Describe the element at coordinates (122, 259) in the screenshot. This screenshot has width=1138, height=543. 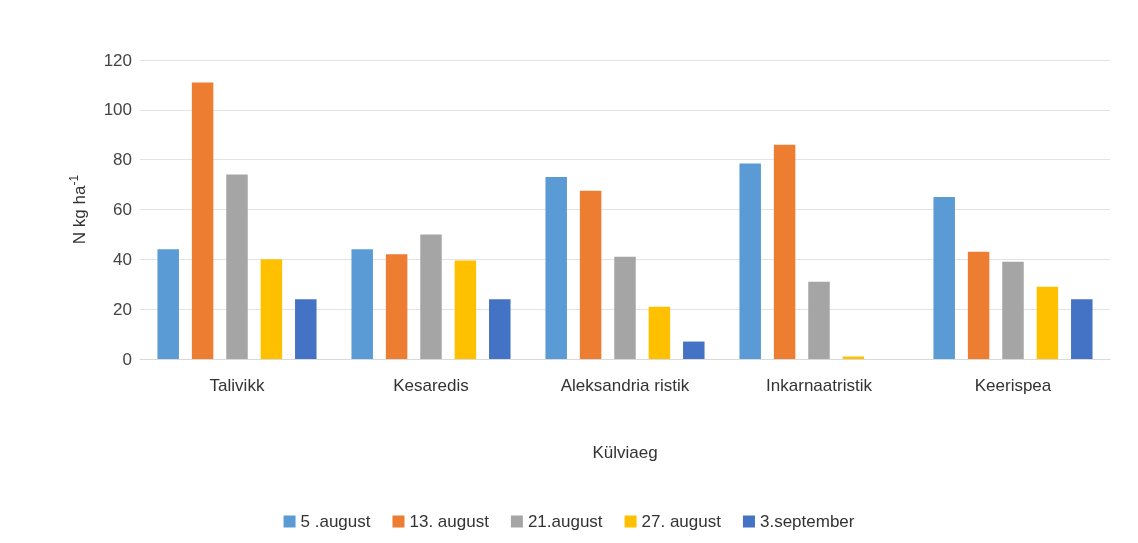
I see `y-tick-label: 40` at that location.